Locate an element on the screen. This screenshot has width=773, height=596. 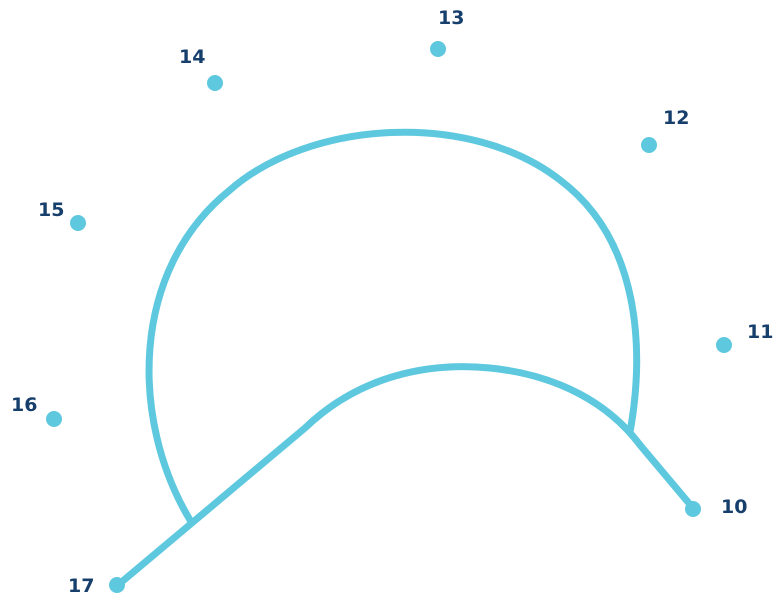
dot-15: 15 is located at coordinates (62, 215).